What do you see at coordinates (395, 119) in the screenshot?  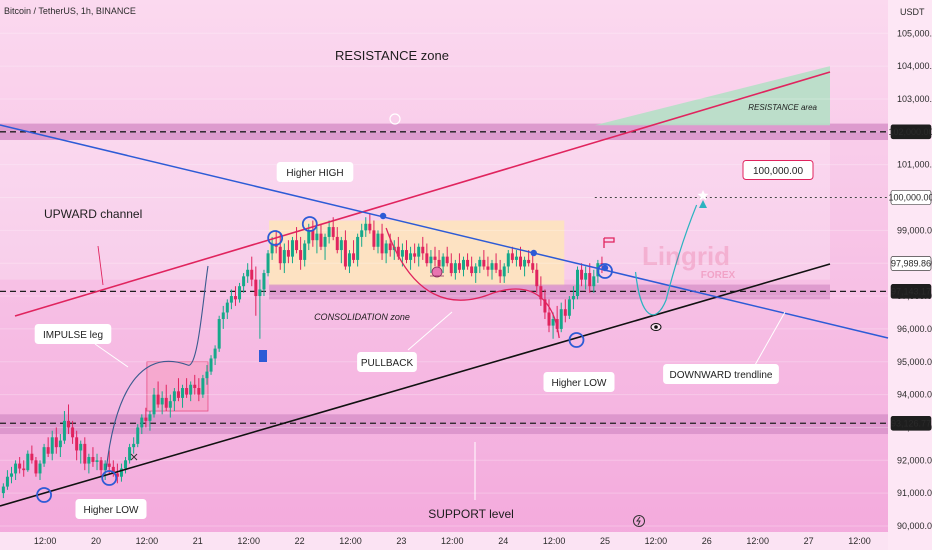 I see `down-arrow-circle-icon` at bounding box center [395, 119].